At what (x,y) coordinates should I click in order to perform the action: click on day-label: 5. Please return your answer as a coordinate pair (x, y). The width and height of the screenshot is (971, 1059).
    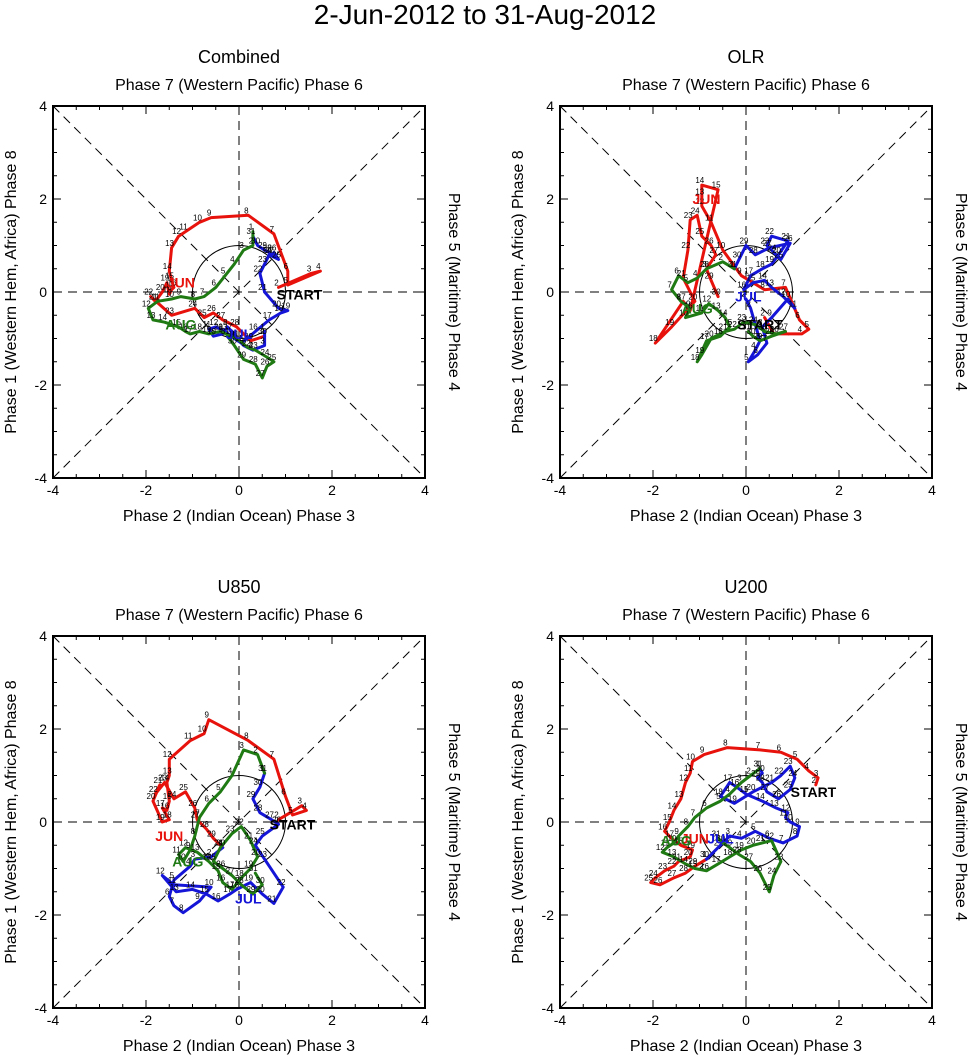
    Looking at the image, I should click on (746, 357).